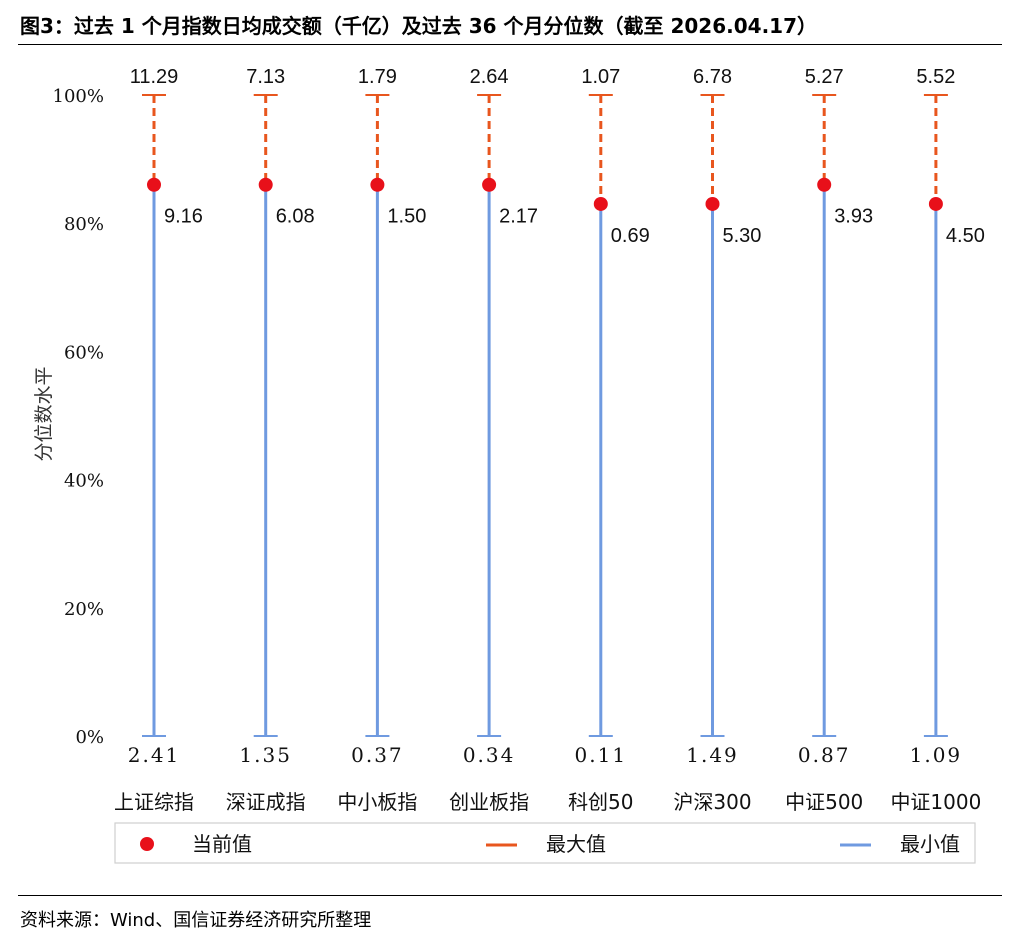 The height and width of the screenshot is (940, 1033). Describe the element at coordinates (712, 755) in the screenshot. I see `min-value-label: 1.49` at that location.